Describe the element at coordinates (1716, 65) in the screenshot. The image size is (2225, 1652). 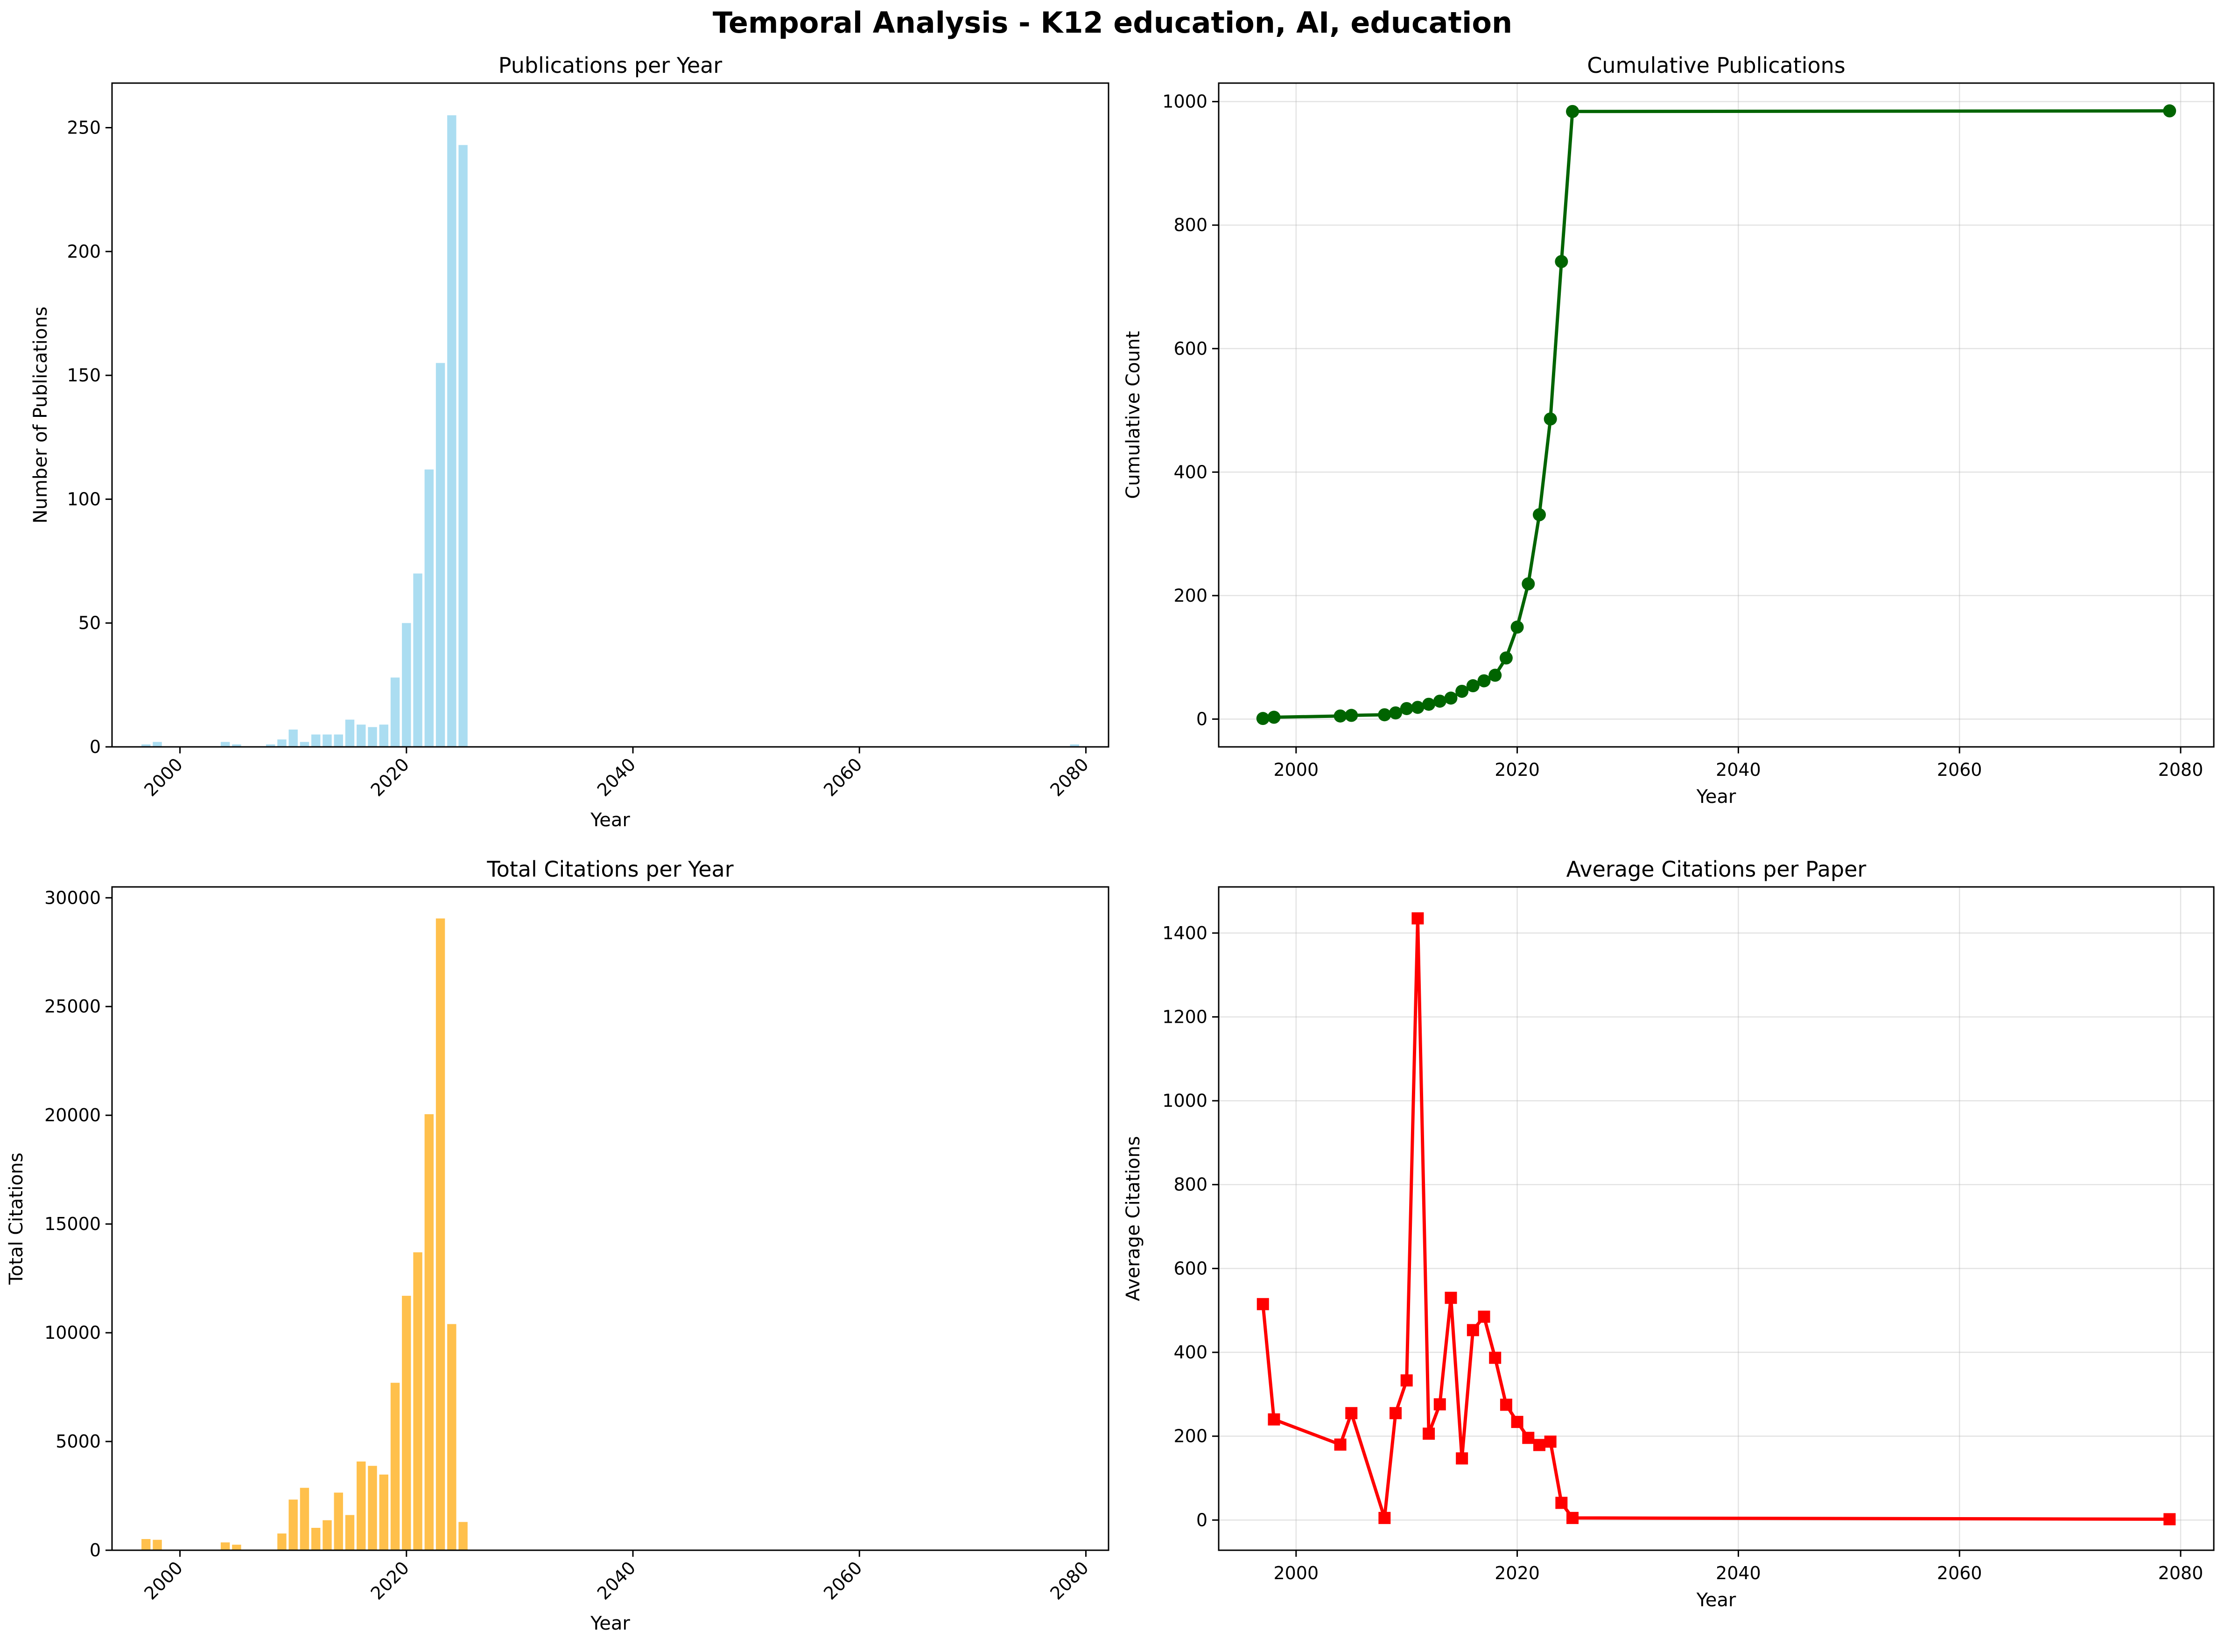
I see `chart-title: Cumulative Publications` at that location.